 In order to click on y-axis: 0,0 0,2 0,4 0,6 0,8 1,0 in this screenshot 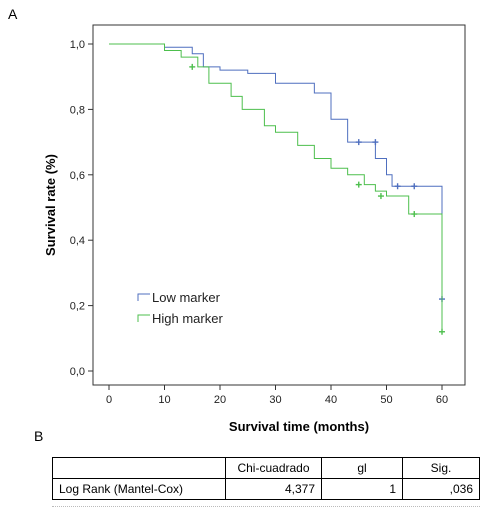, I will do `click(81, 208)`.